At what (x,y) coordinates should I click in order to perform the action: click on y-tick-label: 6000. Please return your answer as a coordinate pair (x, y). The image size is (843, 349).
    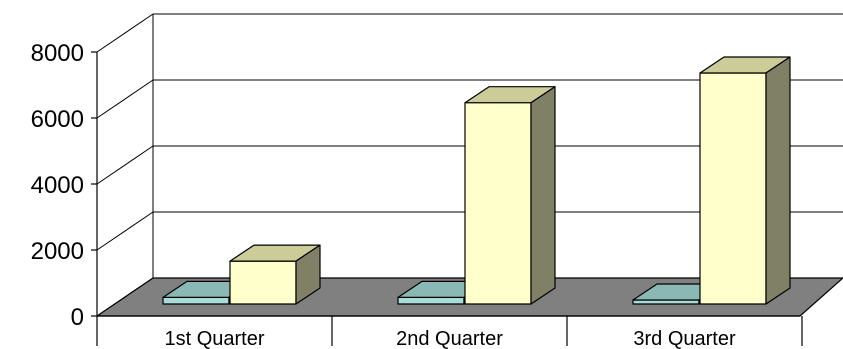
    Looking at the image, I should click on (57, 119).